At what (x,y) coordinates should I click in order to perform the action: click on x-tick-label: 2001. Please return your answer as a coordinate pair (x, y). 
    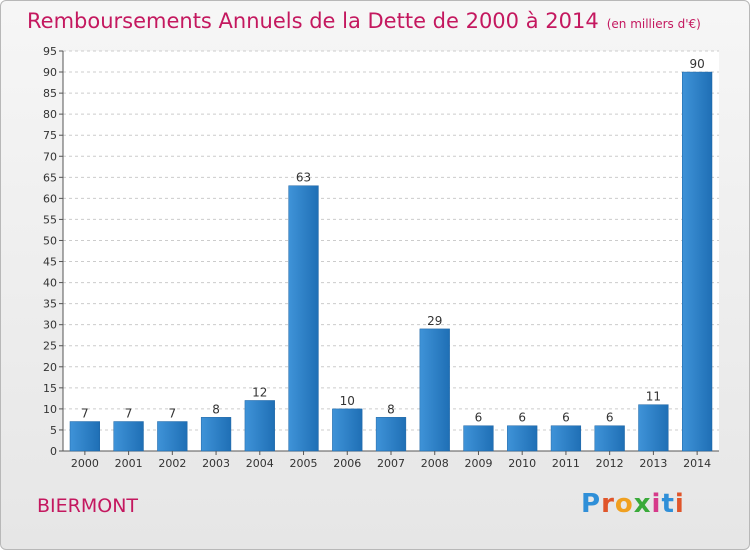
    Looking at the image, I should click on (129, 463).